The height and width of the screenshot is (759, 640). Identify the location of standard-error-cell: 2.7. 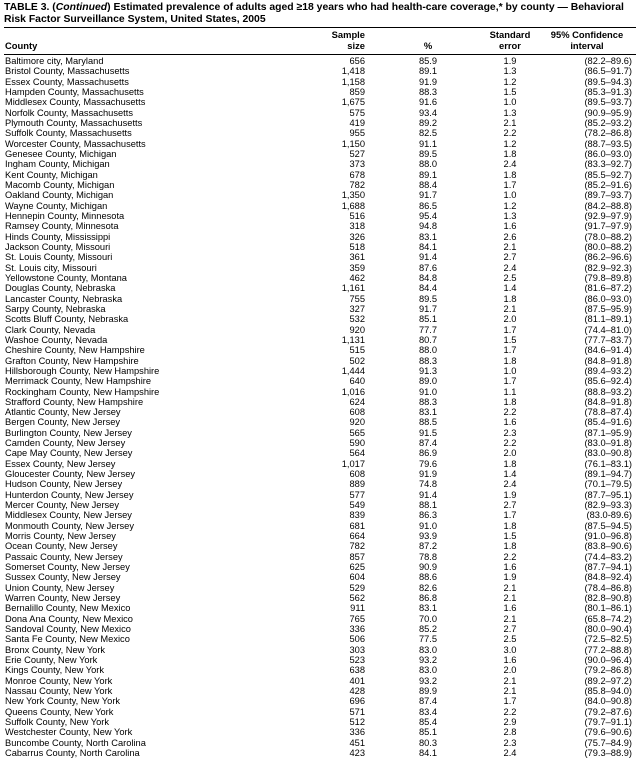
(510, 257).